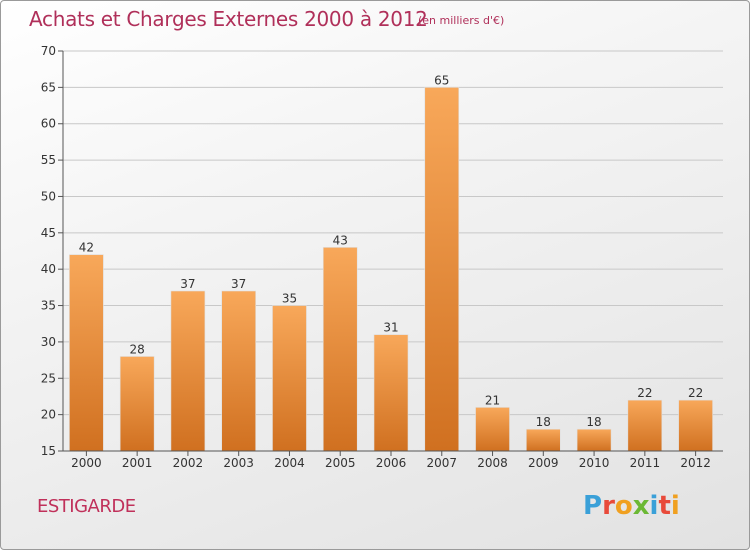 Image resolution: width=750 pixels, height=550 pixels. I want to click on logo-letter: r, so click(608, 506).